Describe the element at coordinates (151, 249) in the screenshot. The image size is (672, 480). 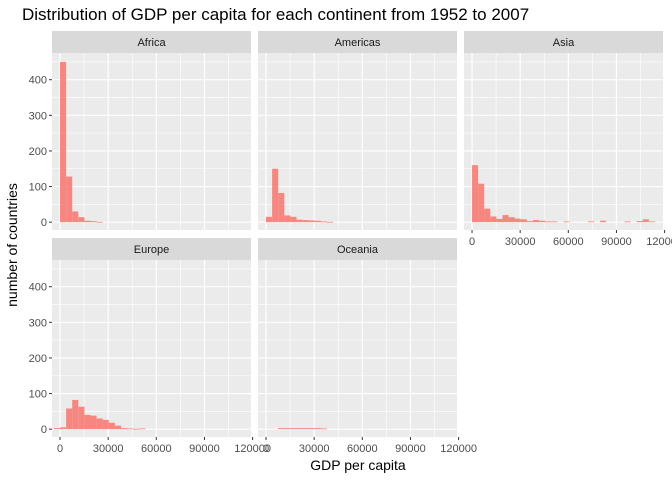
I see `facet-strip-europe` at that location.